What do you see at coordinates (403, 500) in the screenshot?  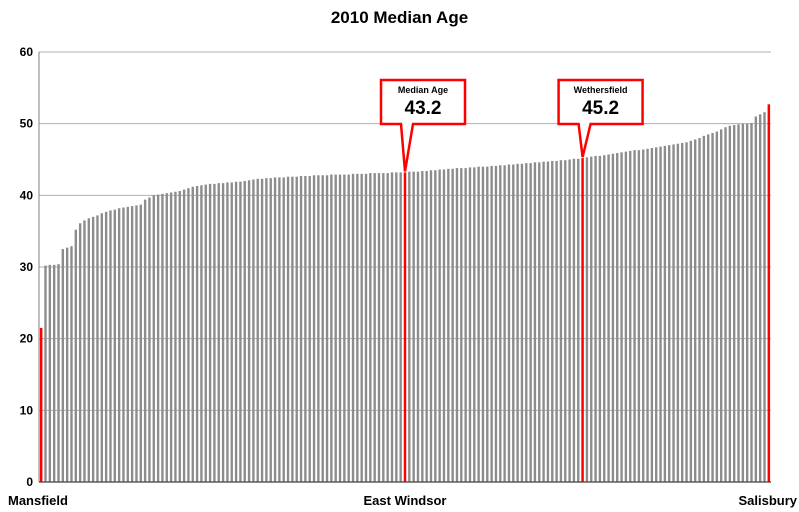 I see `x-axis-category-labels: Mansfield East Windsor Salisbury` at bounding box center [403, 500].